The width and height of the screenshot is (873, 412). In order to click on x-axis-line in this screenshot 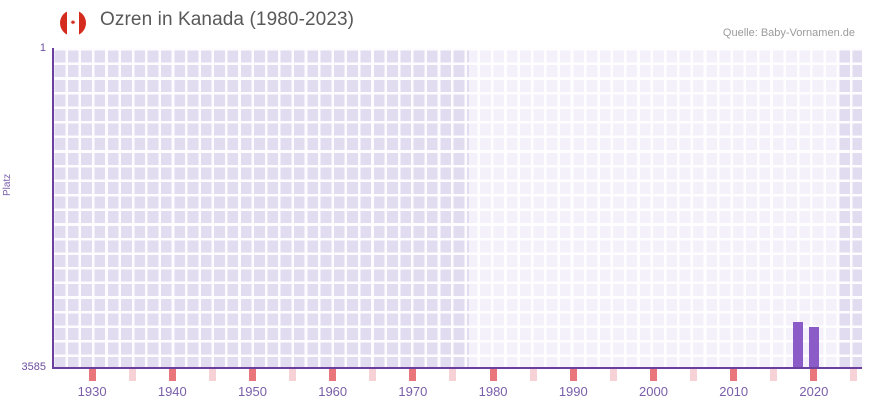, I will do `click(457, 368)`.